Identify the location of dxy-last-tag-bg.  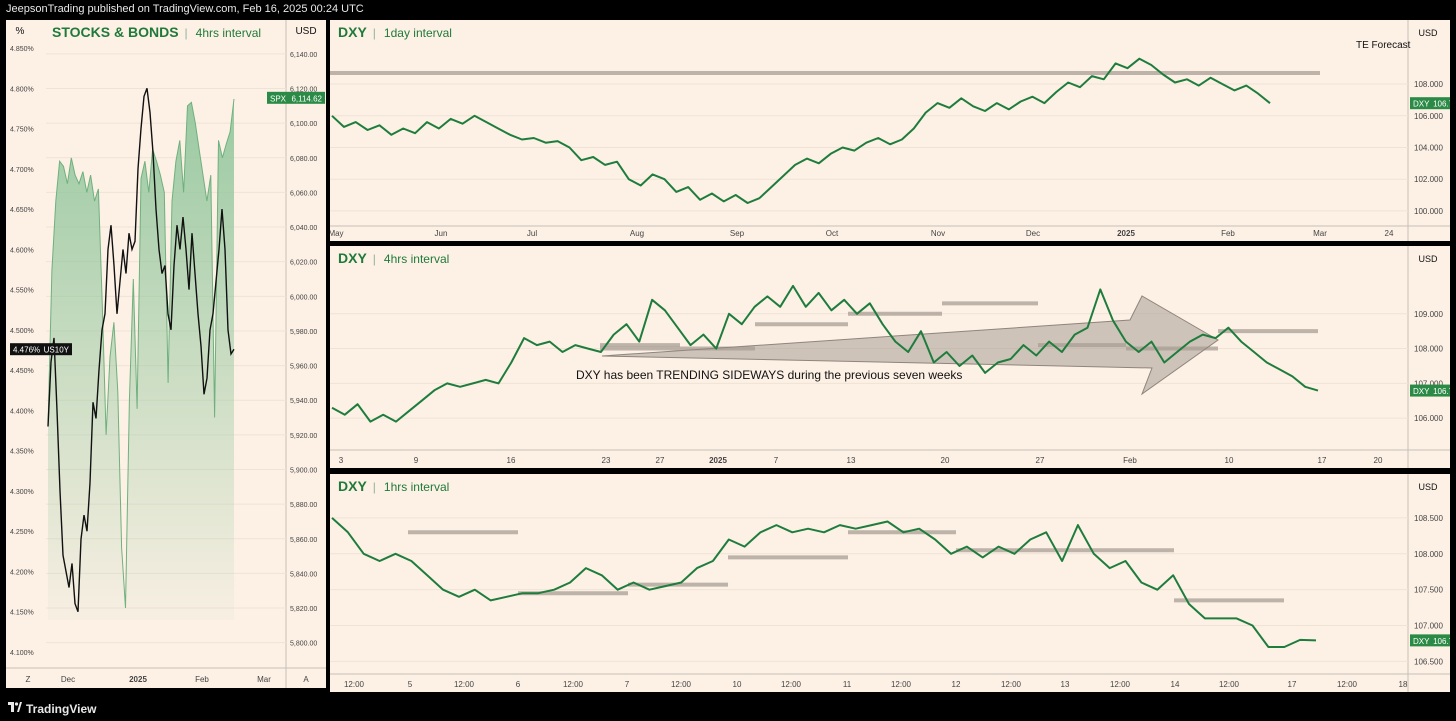
(1430, 390).